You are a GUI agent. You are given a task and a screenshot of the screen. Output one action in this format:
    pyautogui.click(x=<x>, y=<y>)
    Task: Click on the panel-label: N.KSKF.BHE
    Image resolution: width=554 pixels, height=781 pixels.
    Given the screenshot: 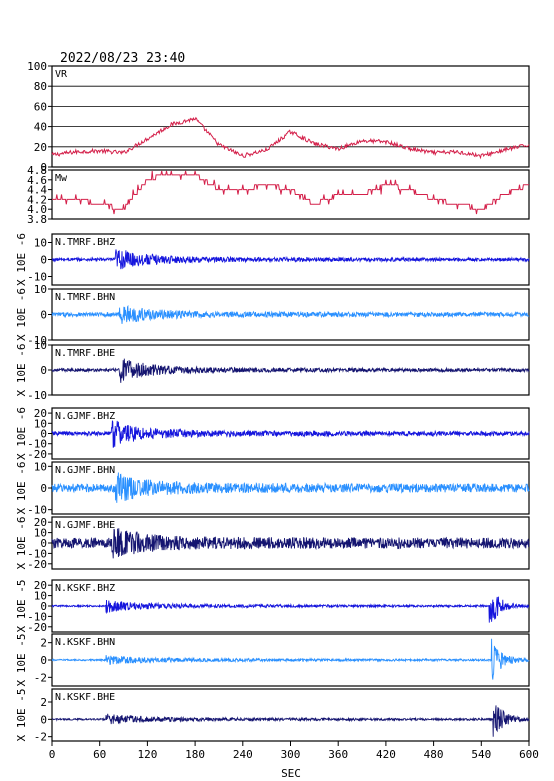 What is the action you would take?
    pyautogui.click(x=85, y=697)
    